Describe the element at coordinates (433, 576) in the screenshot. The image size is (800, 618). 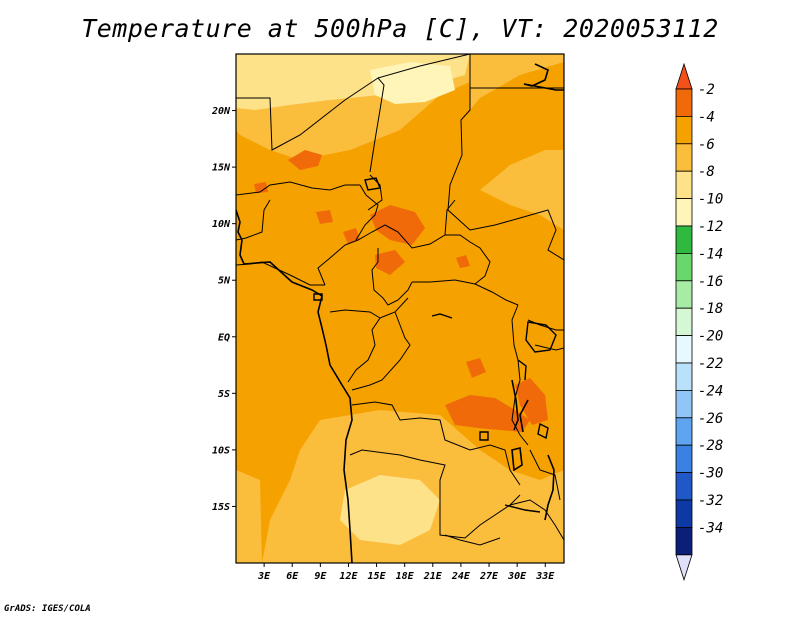
I see `lon-tick-label: 21E` at that location.